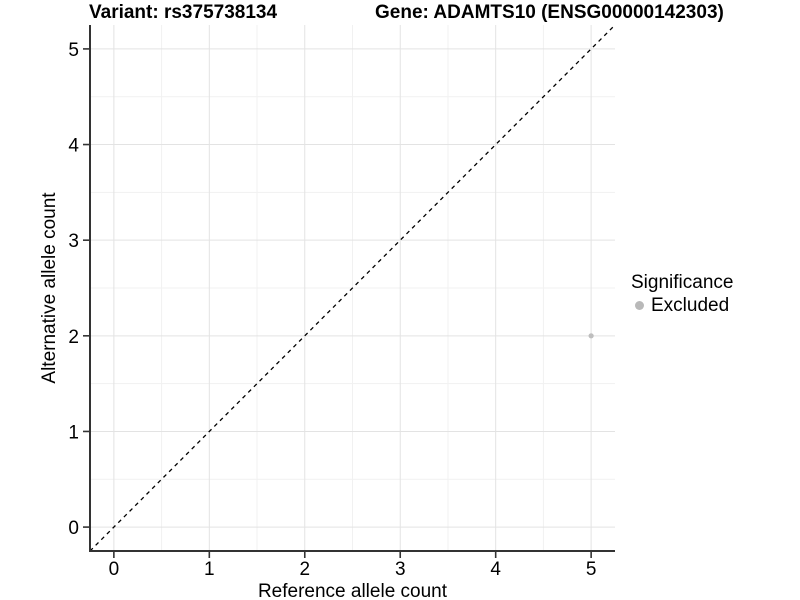 This screenshot has height=600, width=800. What do you see at coordinates (73, 50) in the screenshot?
I see `y-tick-label: 5` at bounding box center [73, 50].